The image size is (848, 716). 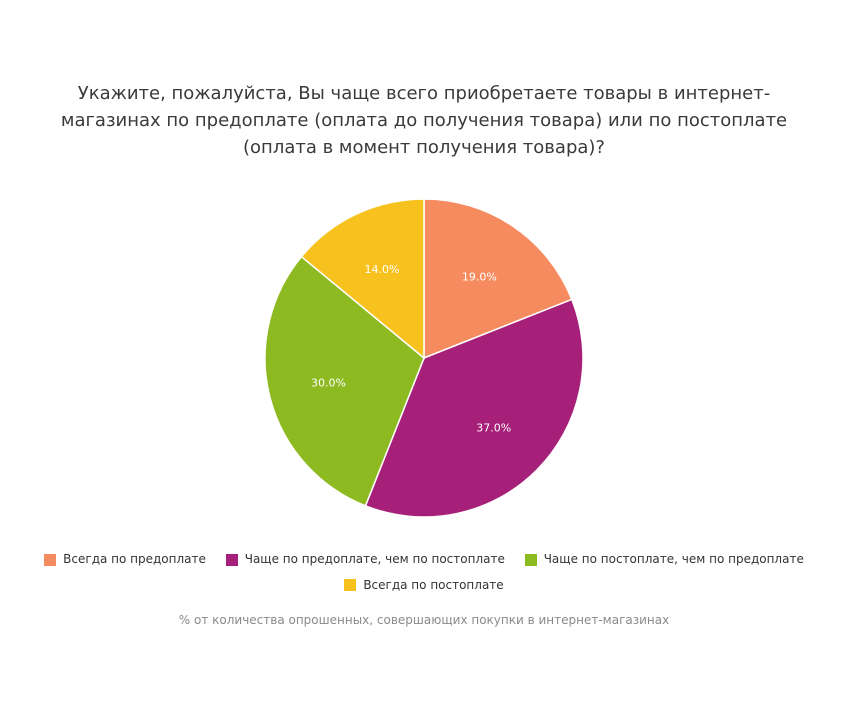 I want to click on legend-item-mostly-prepay: Чаще по предоплате, чем по постоплате, so click(x=365, y=559).